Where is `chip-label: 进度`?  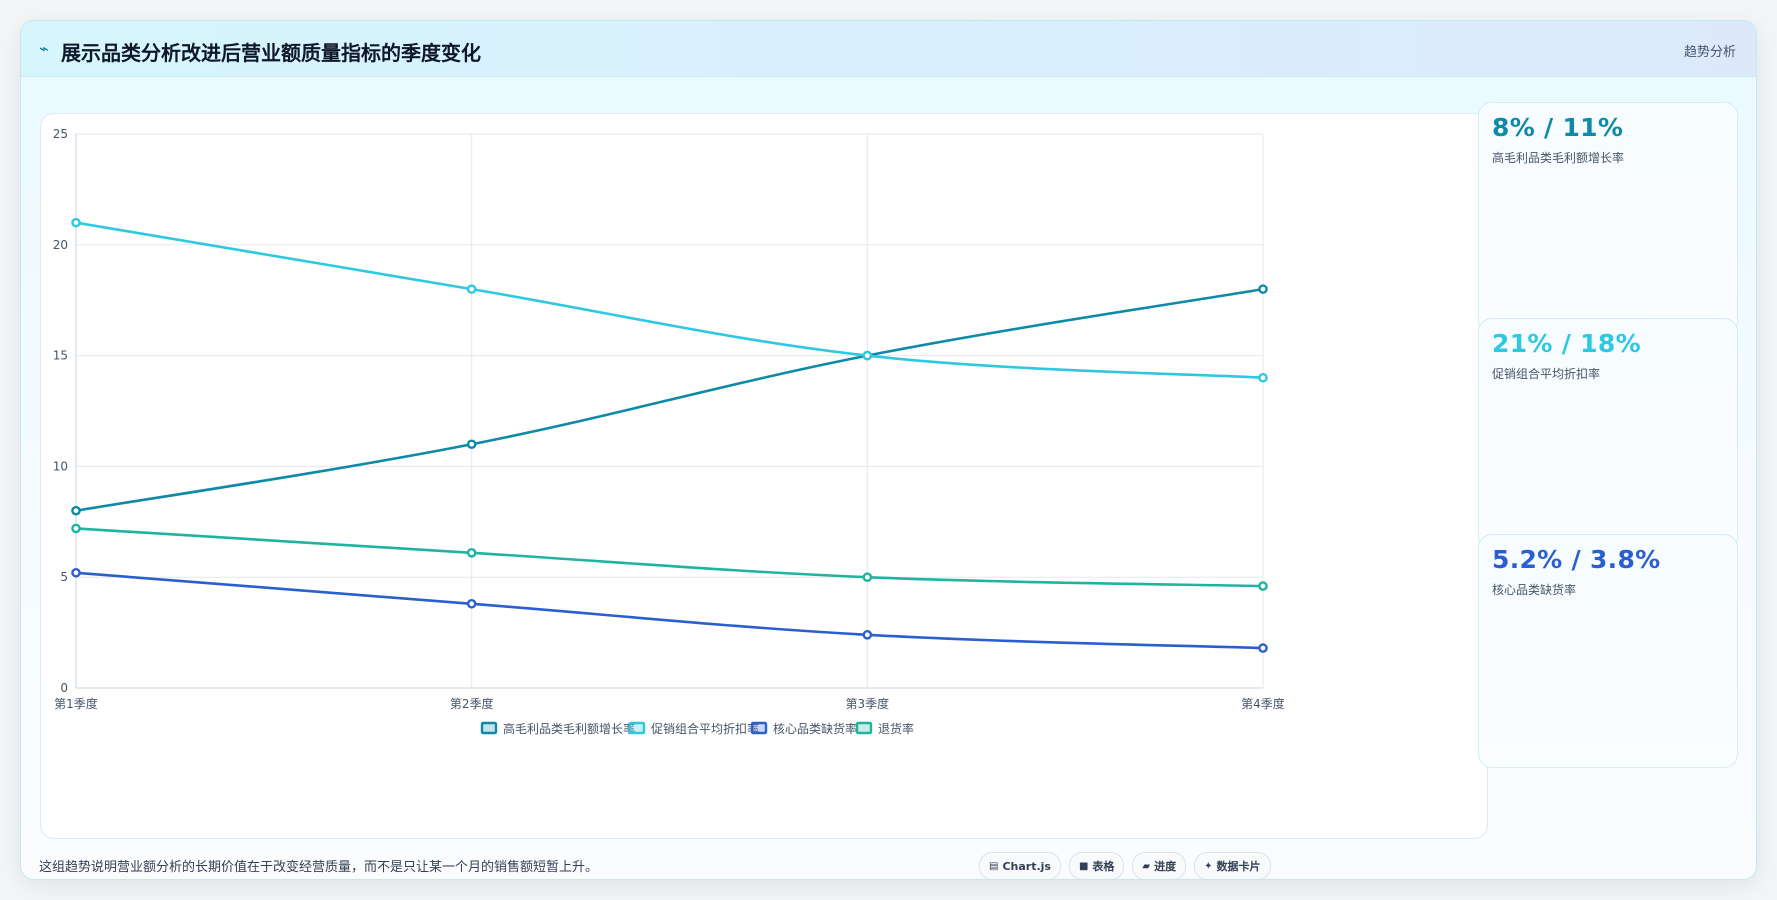
chip-label: 进度 is located at coordinates (1165, 866).